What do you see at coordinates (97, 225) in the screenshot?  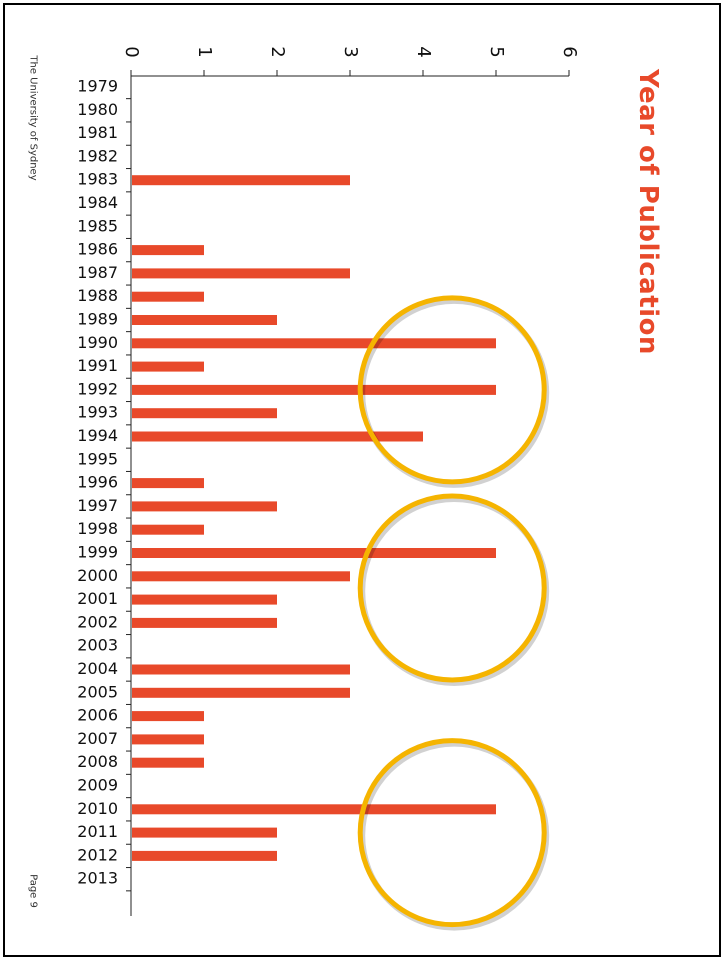 I see `category-label: 1985` at bounding box center [97, 225].